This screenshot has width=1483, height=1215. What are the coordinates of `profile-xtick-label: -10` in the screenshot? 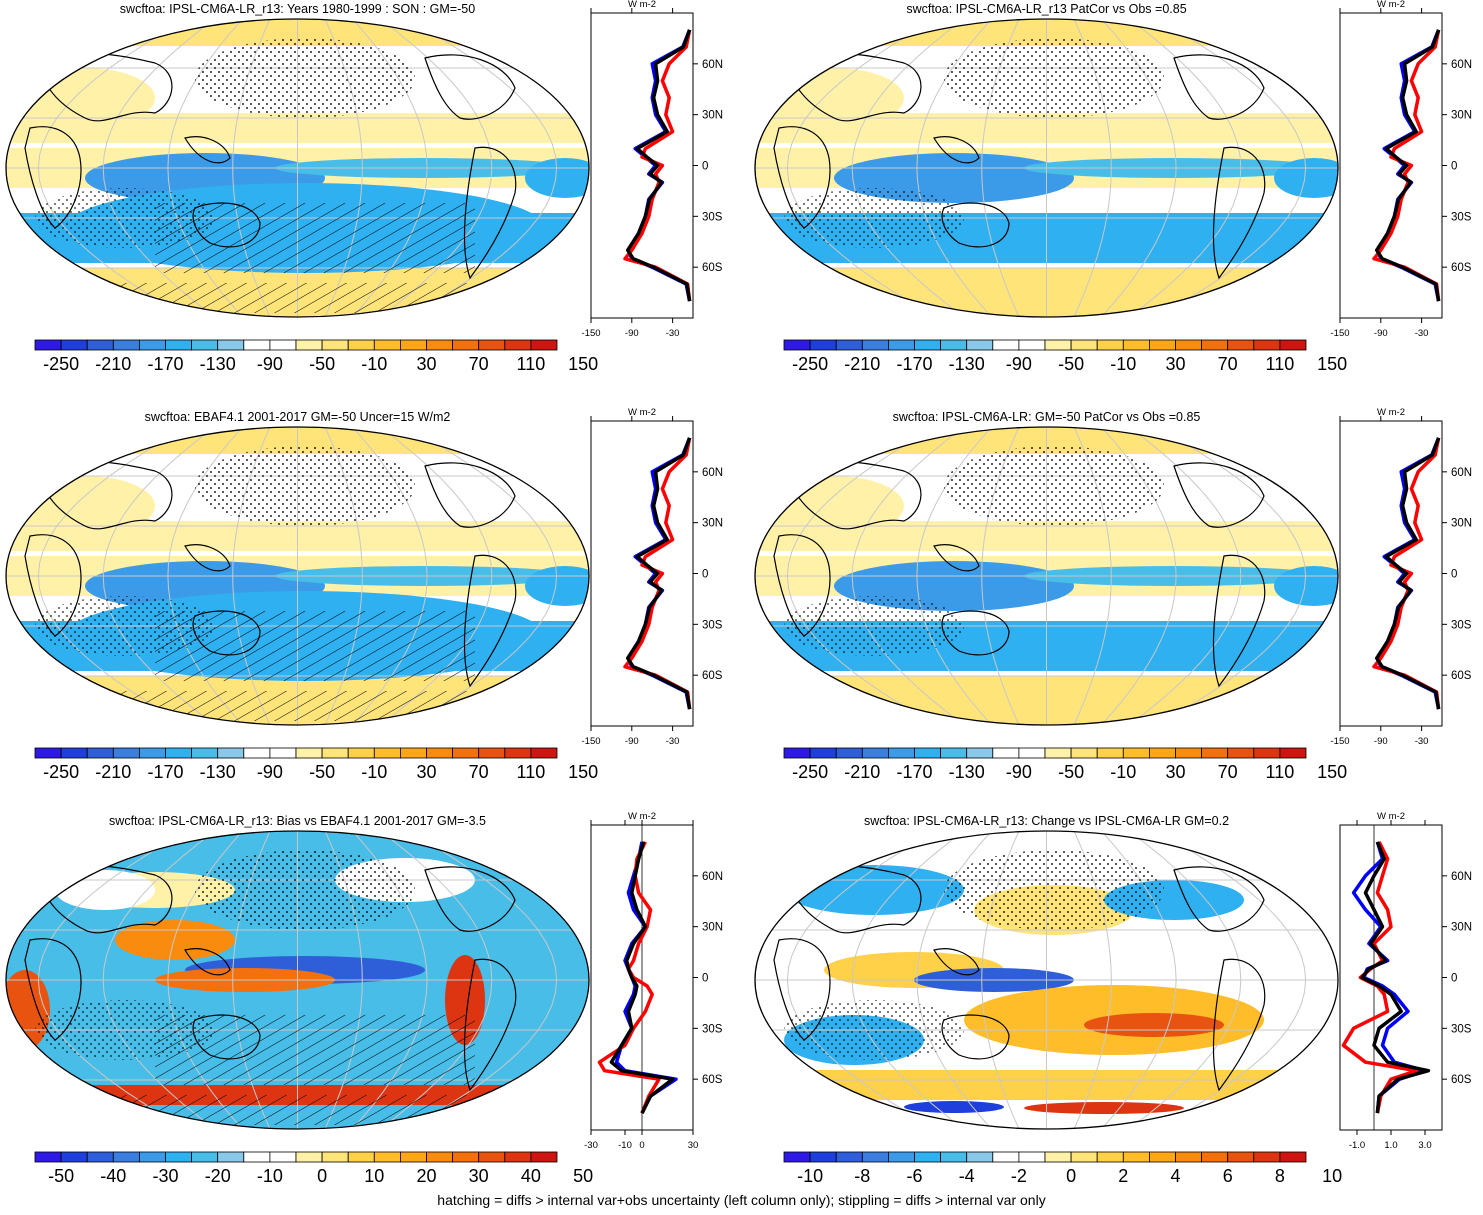 It's located at (625, 1145).